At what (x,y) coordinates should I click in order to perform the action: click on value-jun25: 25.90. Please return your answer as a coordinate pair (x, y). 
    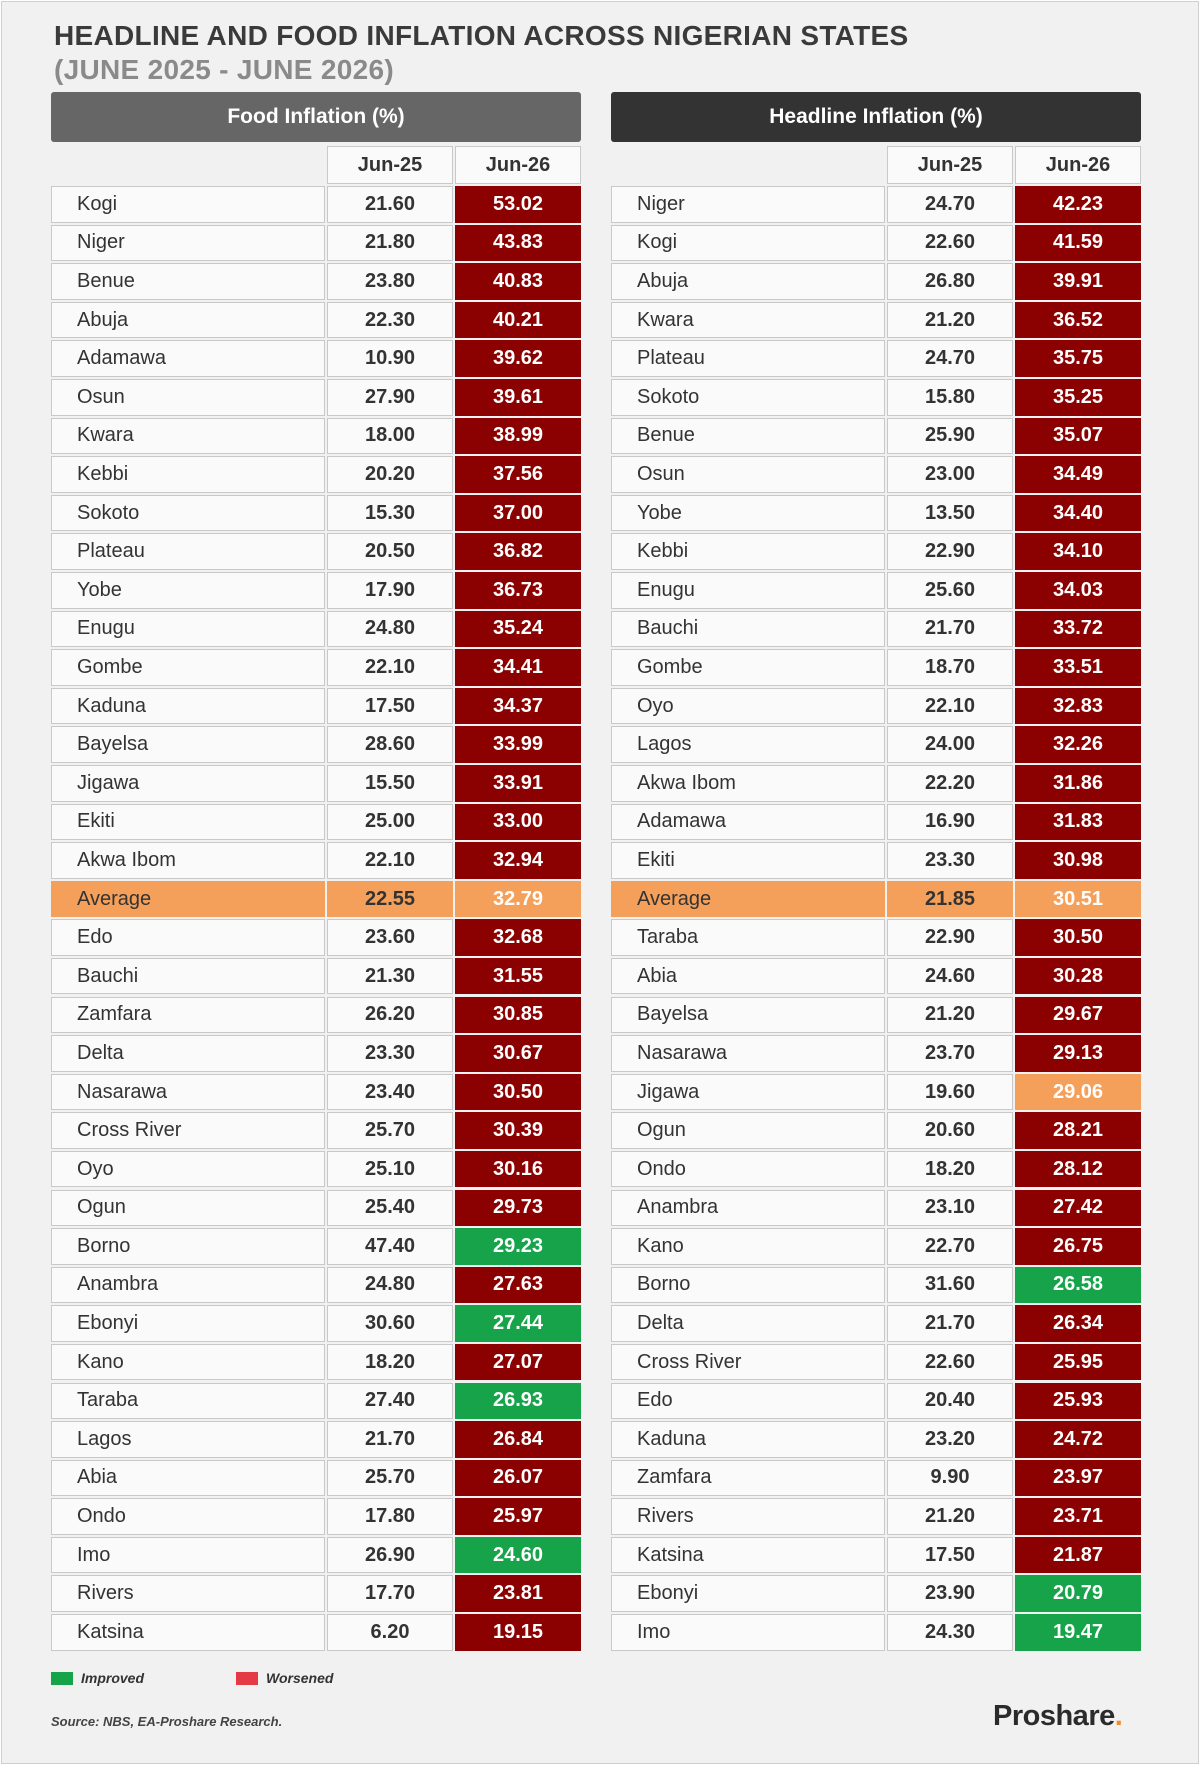
    Looking at the image, I should click on (950, 436).